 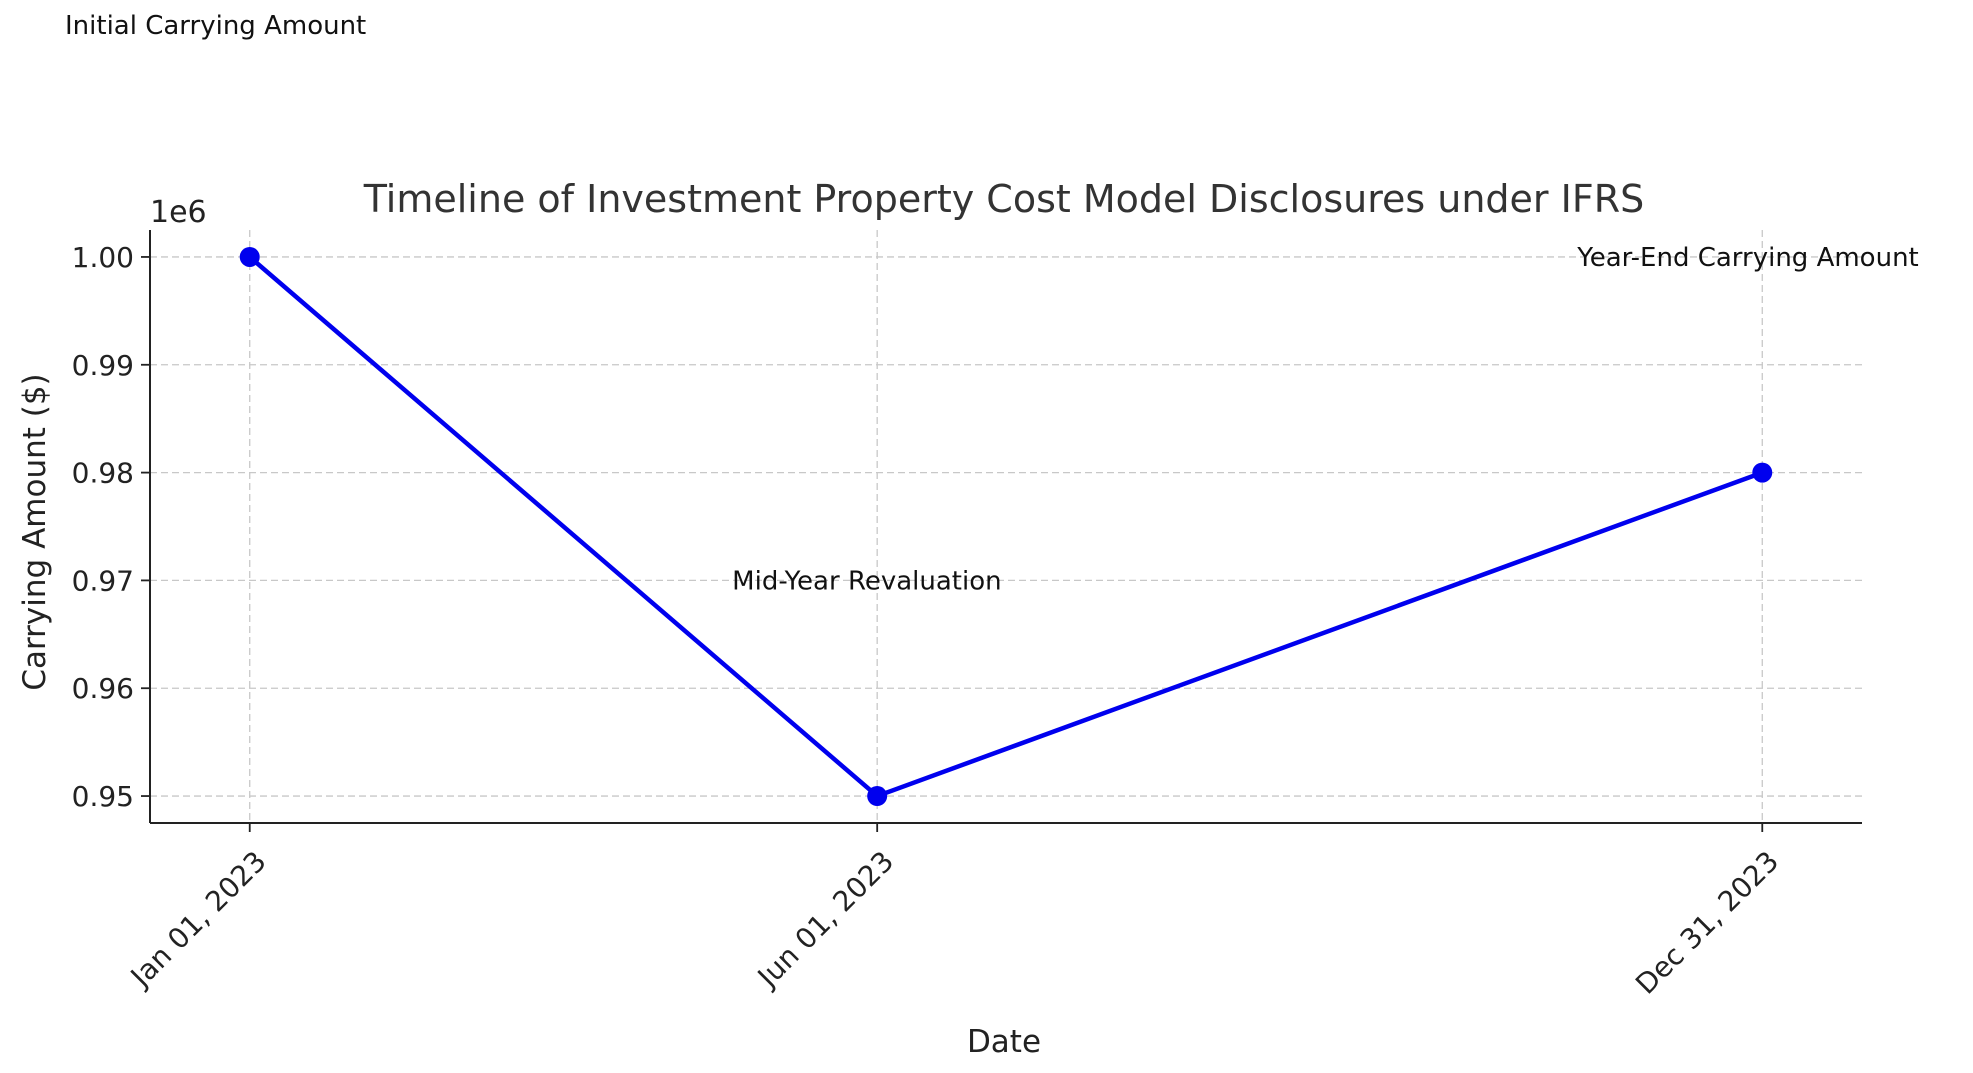 I want to click on annotation-label: Year-End Carrying Amount, so click(x=1747, y=258).